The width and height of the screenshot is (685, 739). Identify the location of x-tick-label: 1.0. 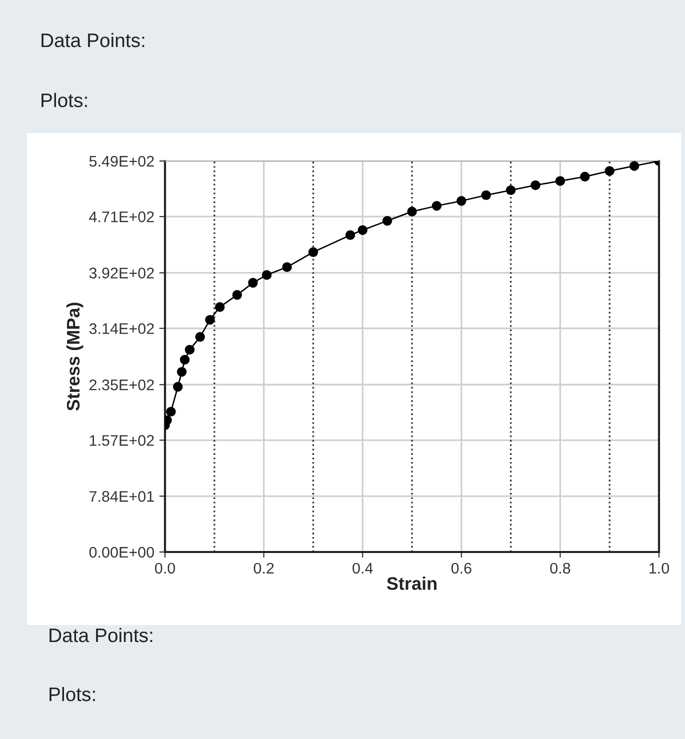
(660, 568).